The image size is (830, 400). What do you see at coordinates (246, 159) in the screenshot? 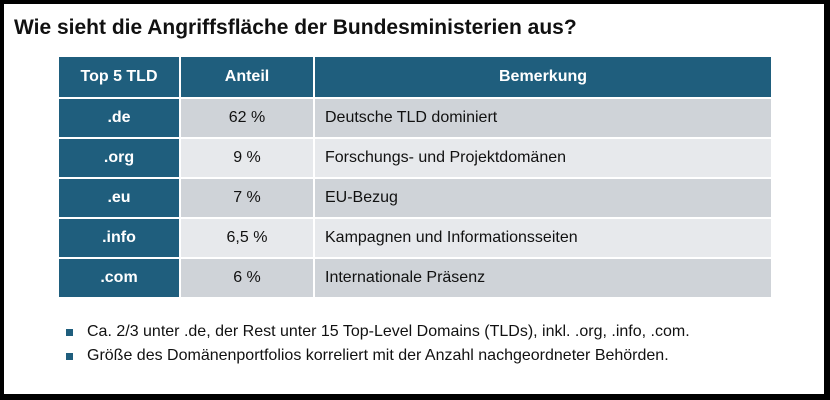
I see `share-cell: 9 %` at bounding box center [246, 159].